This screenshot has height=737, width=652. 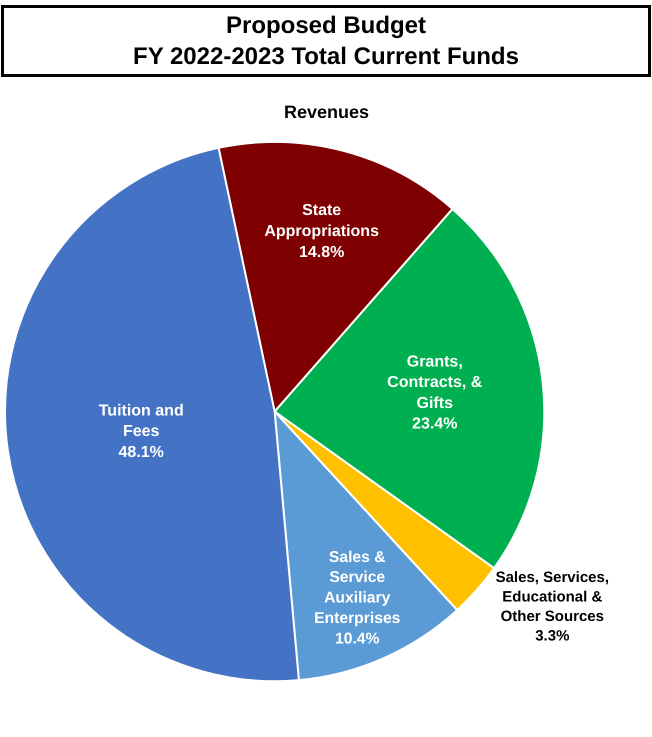 What do you see at coordinates (435, 382) in the screenshot?
I see `slice-label: Grants, Contracts, & Gifts` at bounding box center [435, 382].